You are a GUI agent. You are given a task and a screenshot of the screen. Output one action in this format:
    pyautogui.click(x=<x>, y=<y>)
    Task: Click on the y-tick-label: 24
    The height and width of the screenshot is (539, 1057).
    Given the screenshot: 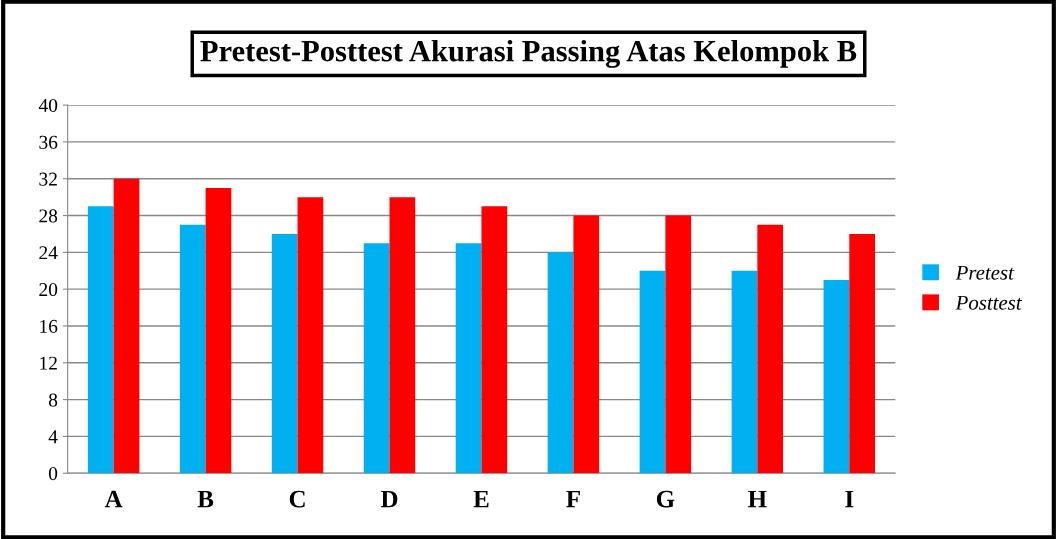 What is the action you would take?
    pyautogui.click(x=48, y=253)
    